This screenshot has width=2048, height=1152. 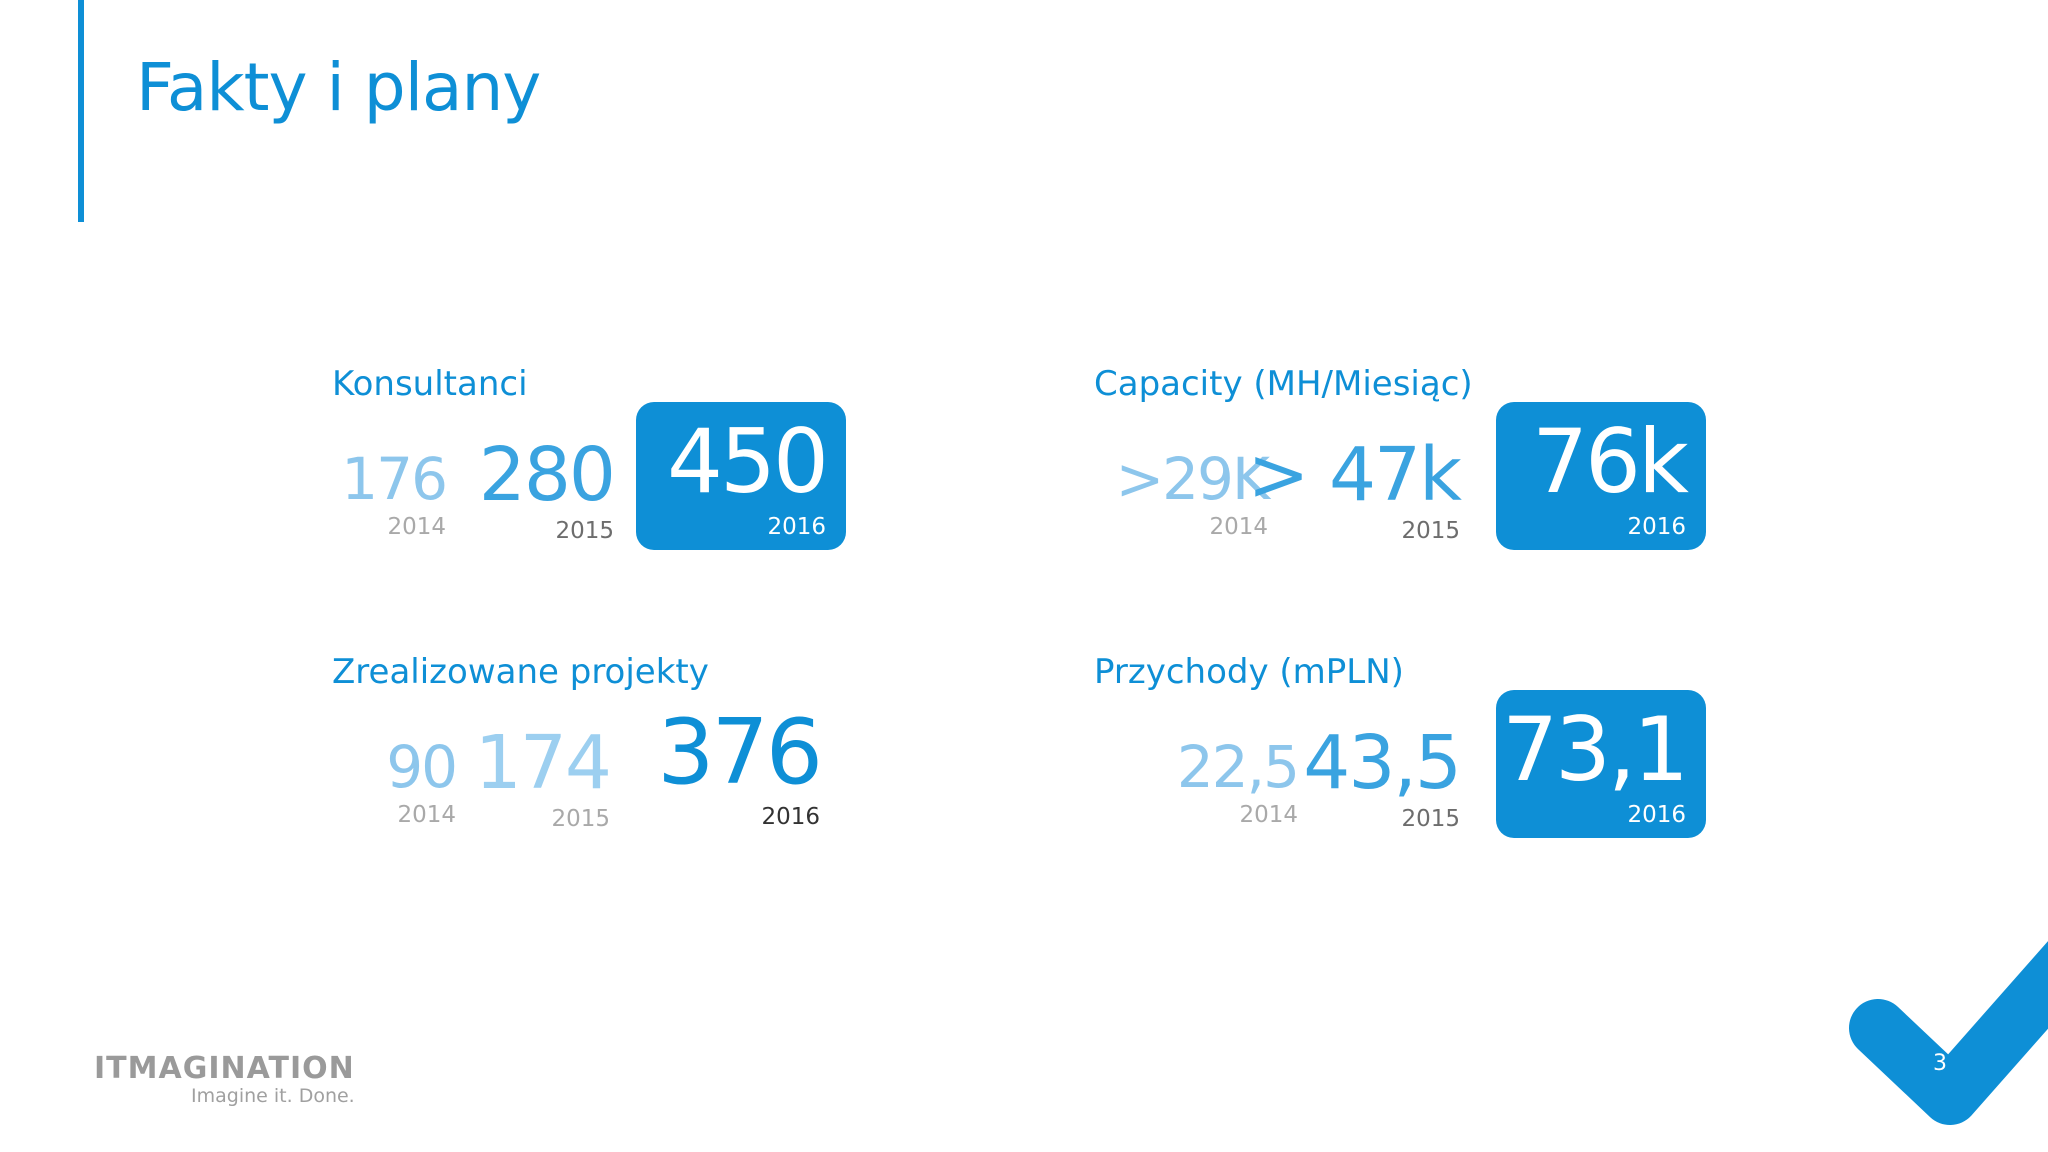 What do you see at coordinates (394, 479) in the screenshot?
I see `consultants-2014-value: 176` at bounding box center [394, 479].